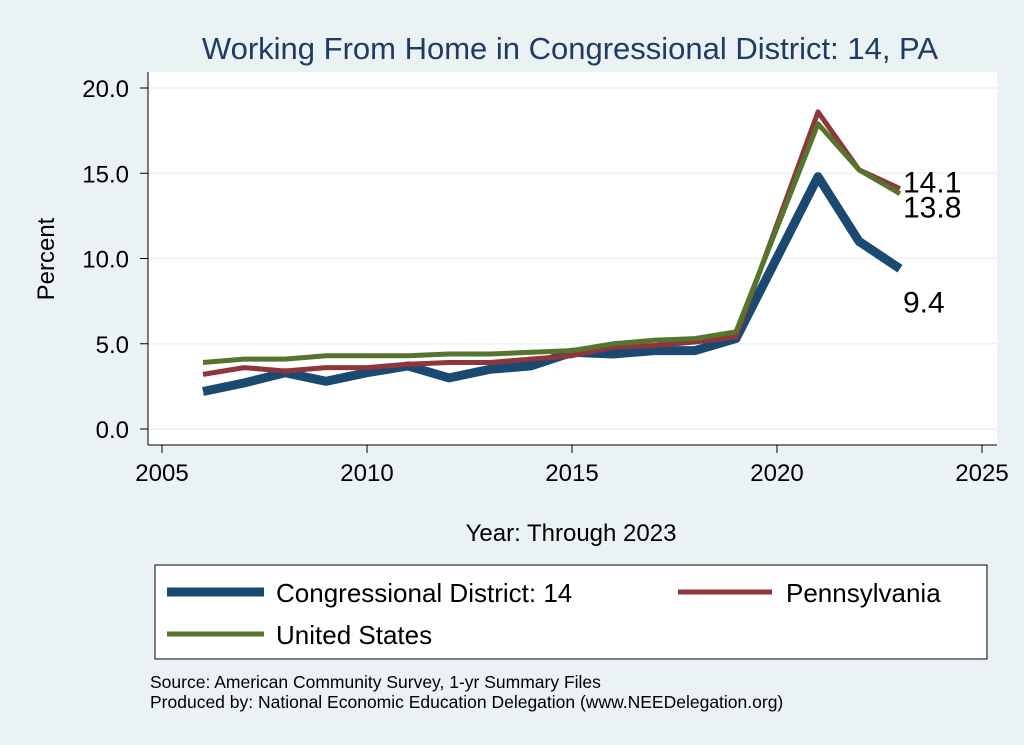  What do you see at coordinates (354, 635) in the screenshot?
I see `legend-label-3: United States` at bounding box center [354, 635].